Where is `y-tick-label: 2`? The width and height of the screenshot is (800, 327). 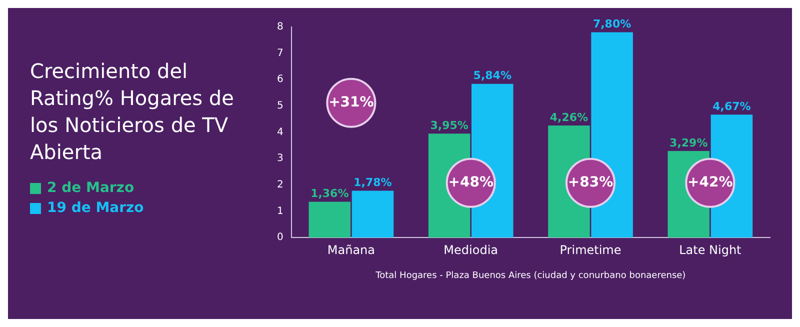
y-tick-label: 2 is located at coordinates (280, 185).